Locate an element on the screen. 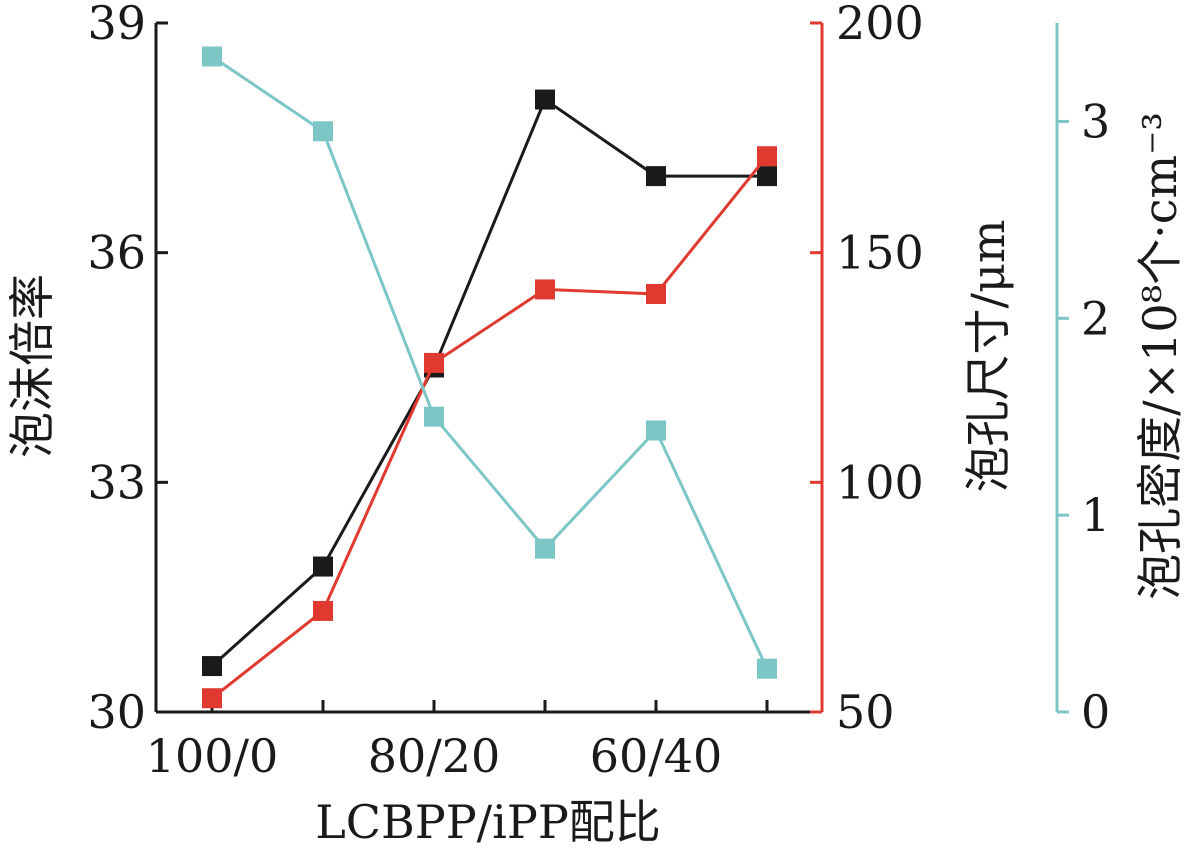  size-axis-tick-label: 150 is located at coordinates (880, 253).